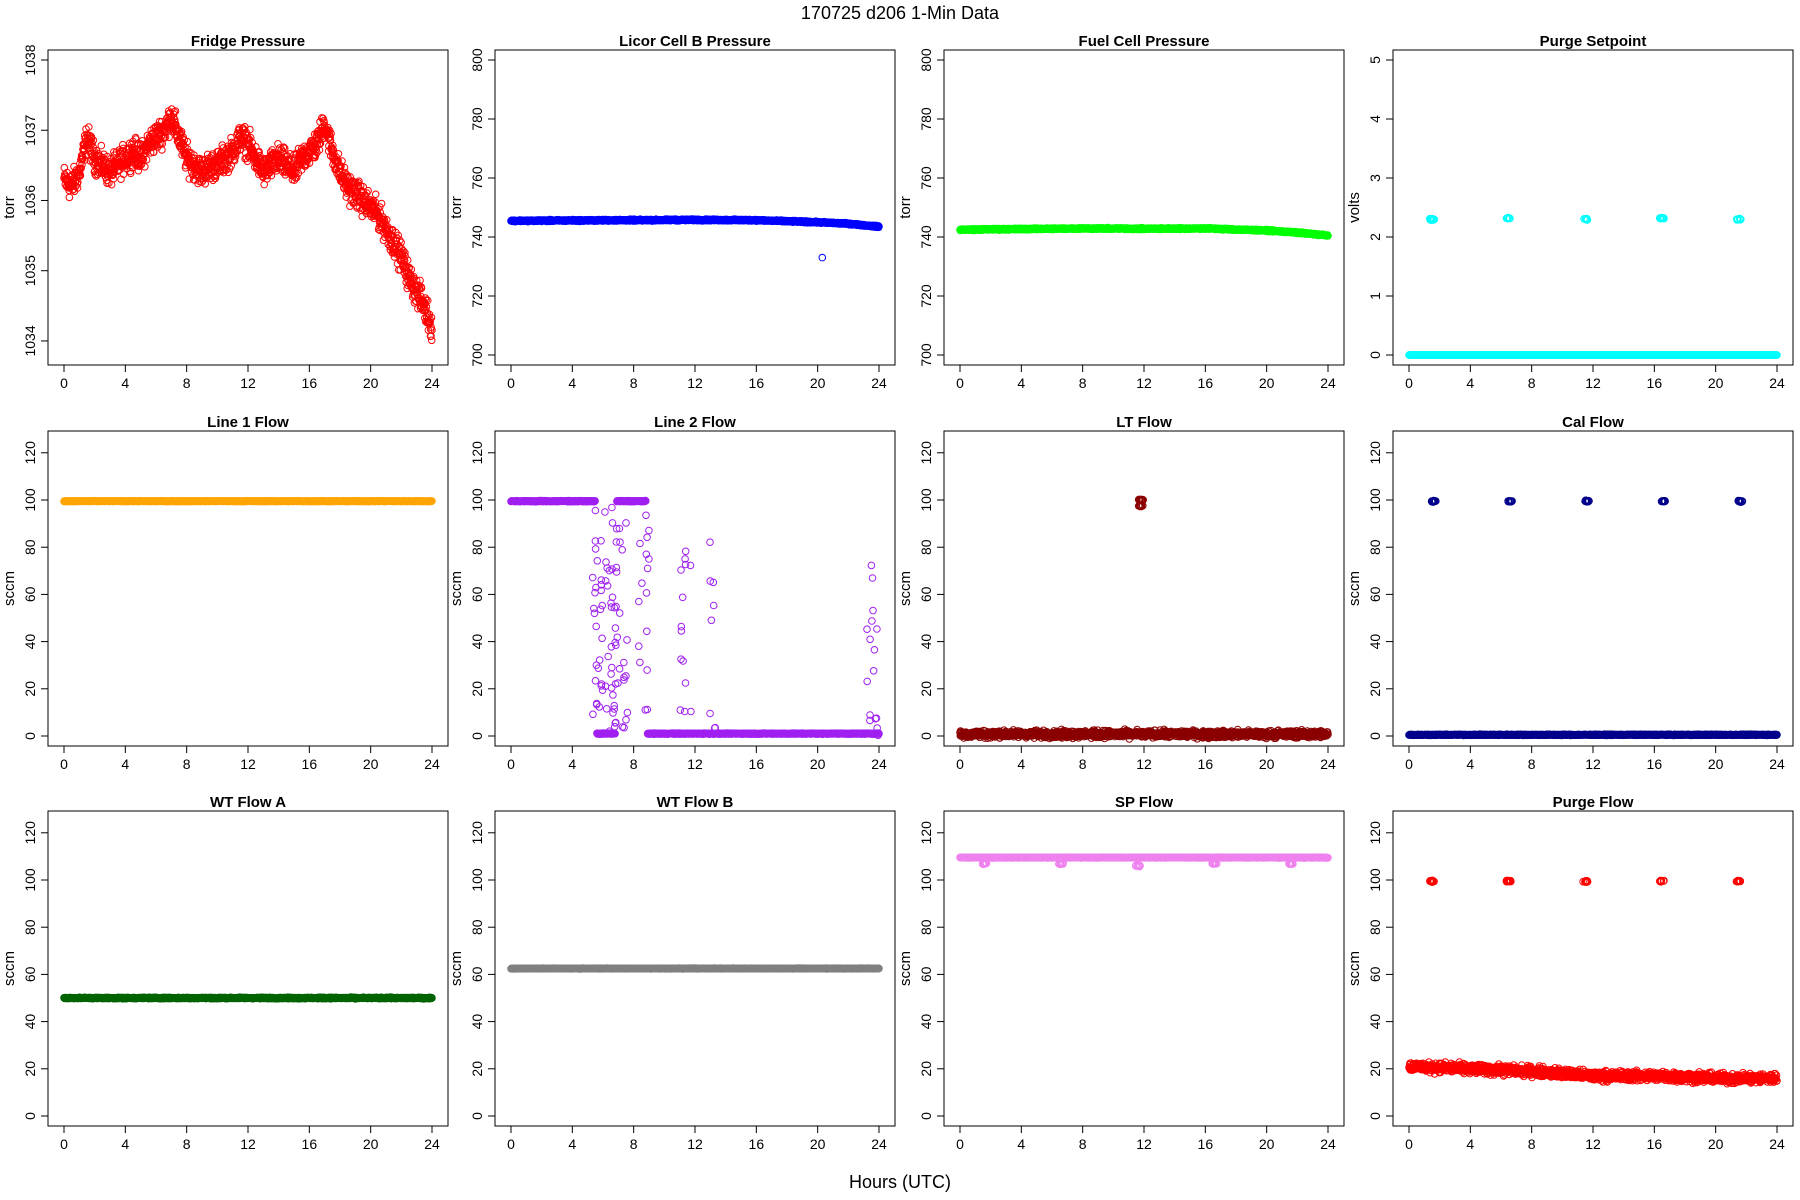  Describe the element at coordinates (695, 41) in the screenshot. I see `panel-title: Licor Cell B Pressure` at that location.